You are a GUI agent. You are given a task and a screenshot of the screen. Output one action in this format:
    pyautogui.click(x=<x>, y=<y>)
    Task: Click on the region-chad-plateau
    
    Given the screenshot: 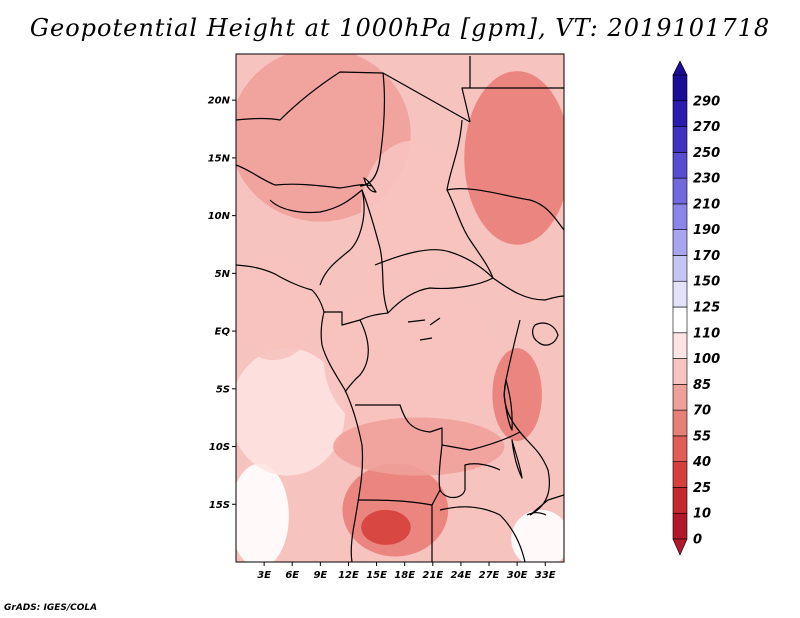 What is the action you would take?
    pyautogui.click(x=414, y=210)
    